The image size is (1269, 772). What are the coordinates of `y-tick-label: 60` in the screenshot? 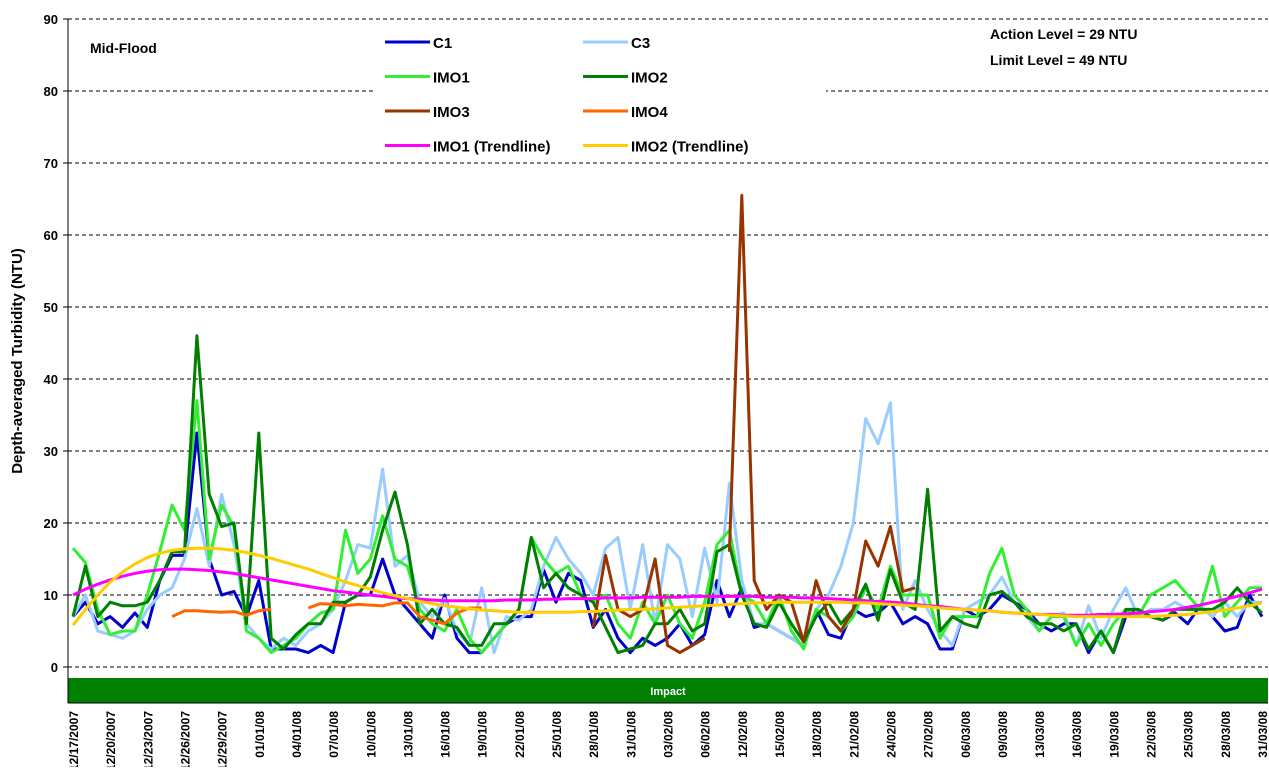 It's located at (51, 235).